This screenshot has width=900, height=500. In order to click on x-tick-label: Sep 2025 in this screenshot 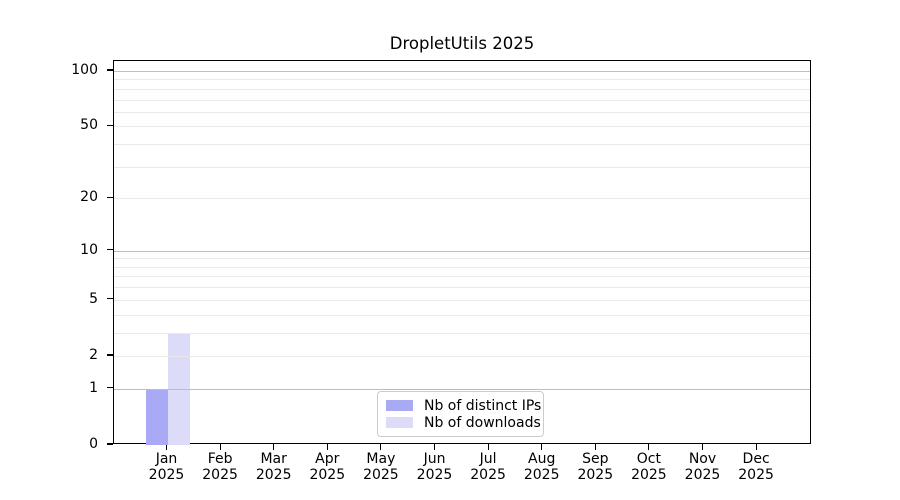, I will do `click(595, 467)`.